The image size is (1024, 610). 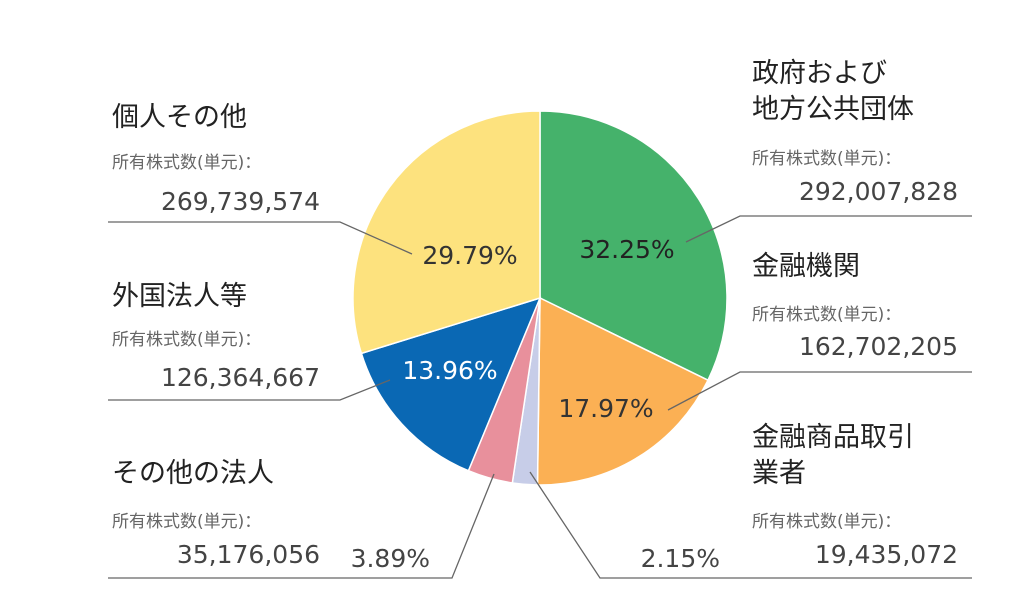 I want to click on shares-value-financial: 162,702,205, so click(x=878, y=346).